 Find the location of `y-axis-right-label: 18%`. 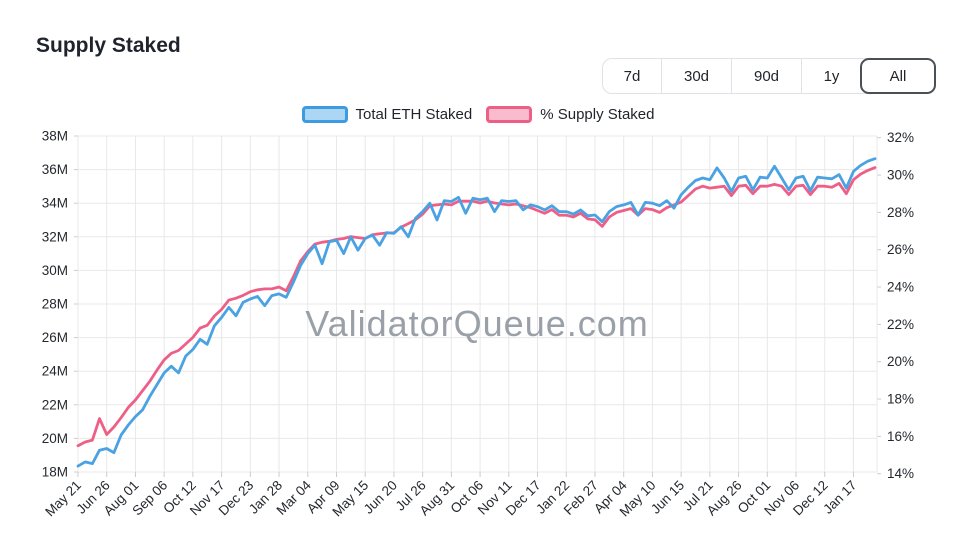

y-axis-right-label: 18% is located at coordinates (900, 399).